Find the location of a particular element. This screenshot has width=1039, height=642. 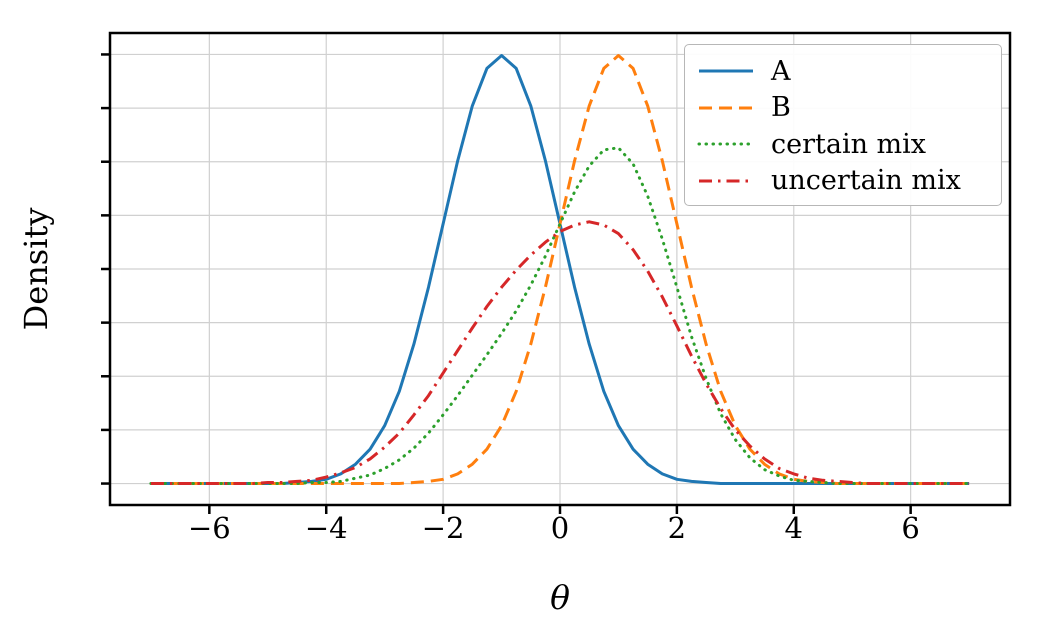

legend-line-sample-uncertain-mix is located at coordinates (726, 181).